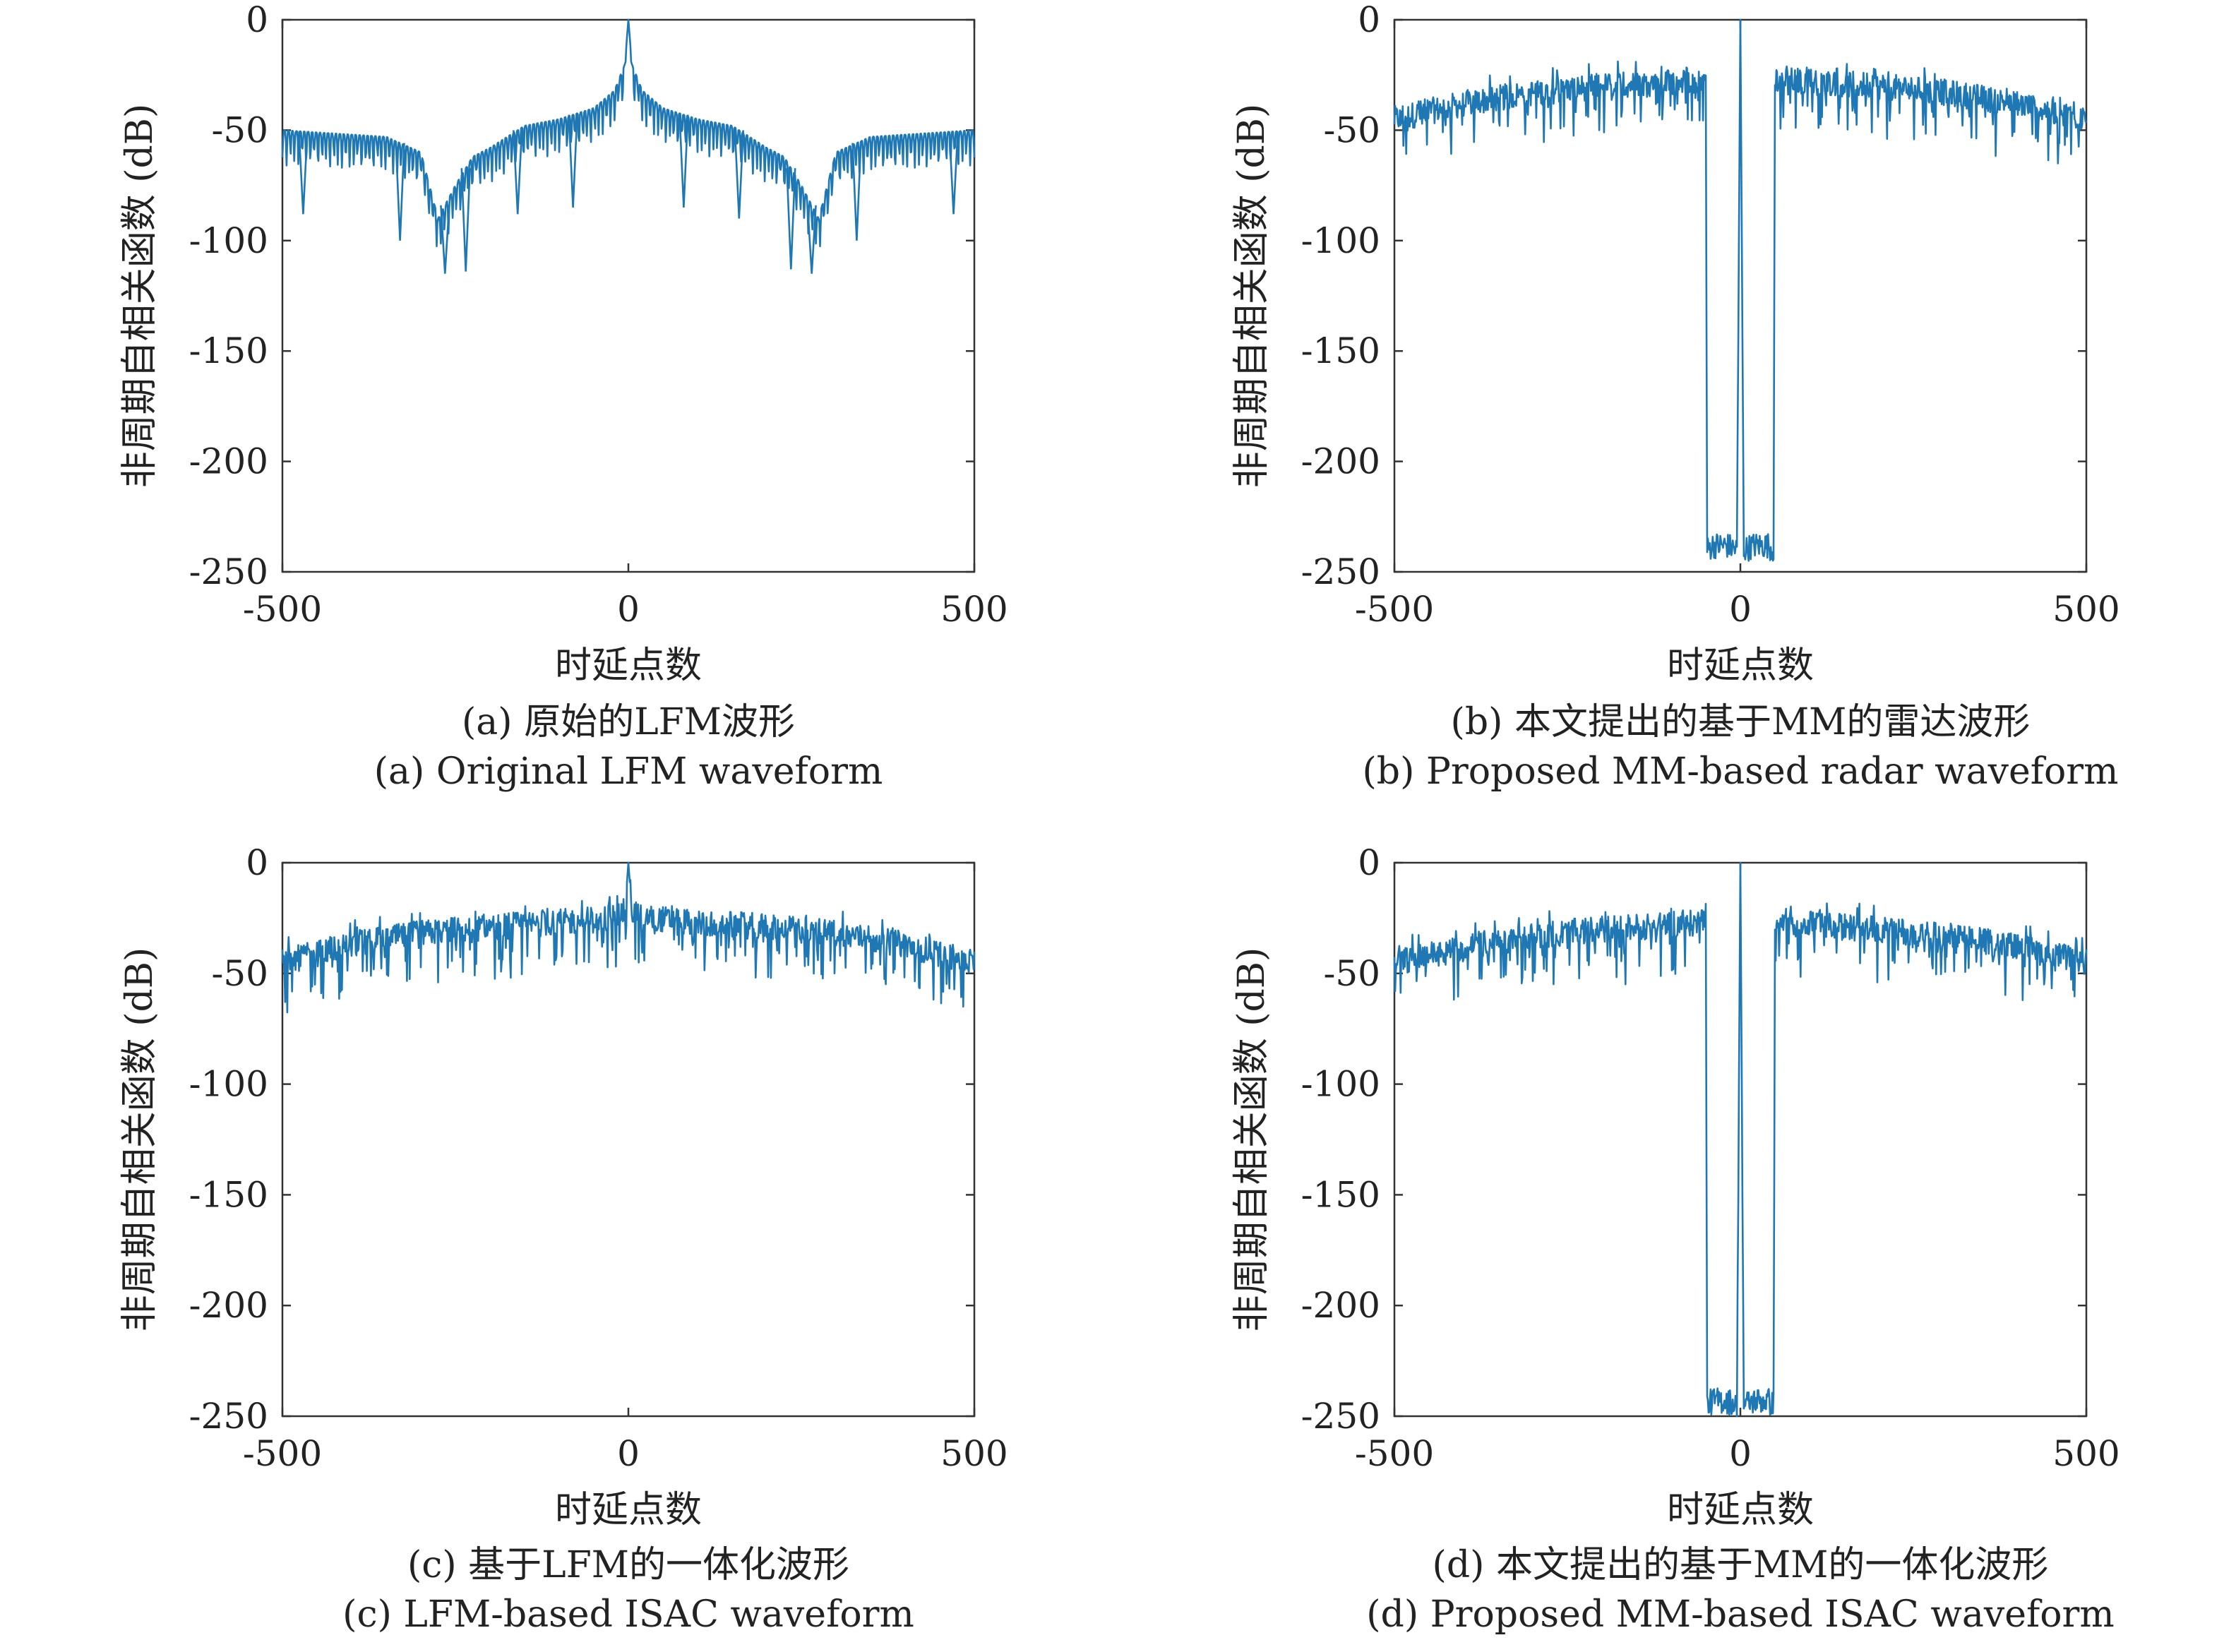 The height and width of the screenshot is (1652, 2224). Describe the element at coordinates (1740, 1139) in the screenshot. I see `waveform-line-d` at that location.